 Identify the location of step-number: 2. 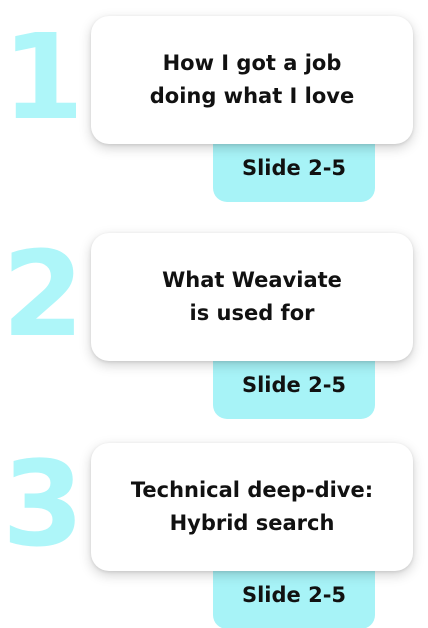
(43, 294).